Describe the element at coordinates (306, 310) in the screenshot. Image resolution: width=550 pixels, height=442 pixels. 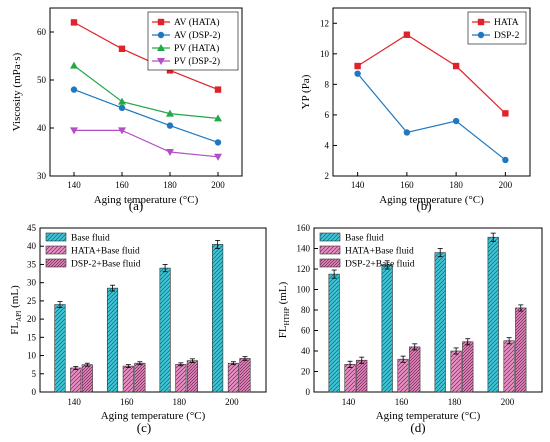
I see `y-tick-label: 80` at that location.